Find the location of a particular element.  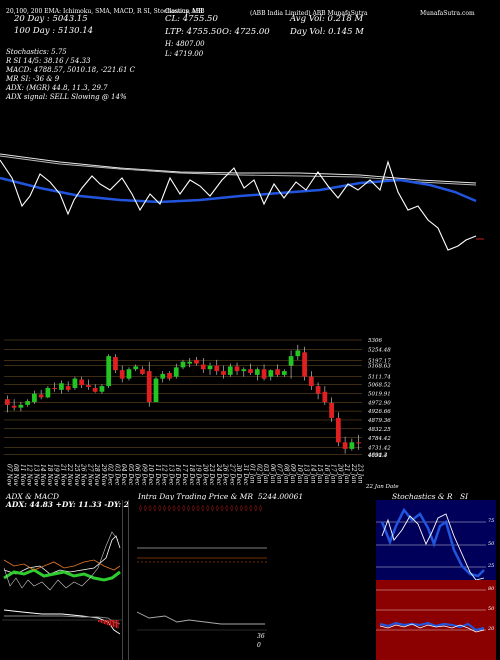

stoch-panel-title2: SI is located at coordinates (464, 496).